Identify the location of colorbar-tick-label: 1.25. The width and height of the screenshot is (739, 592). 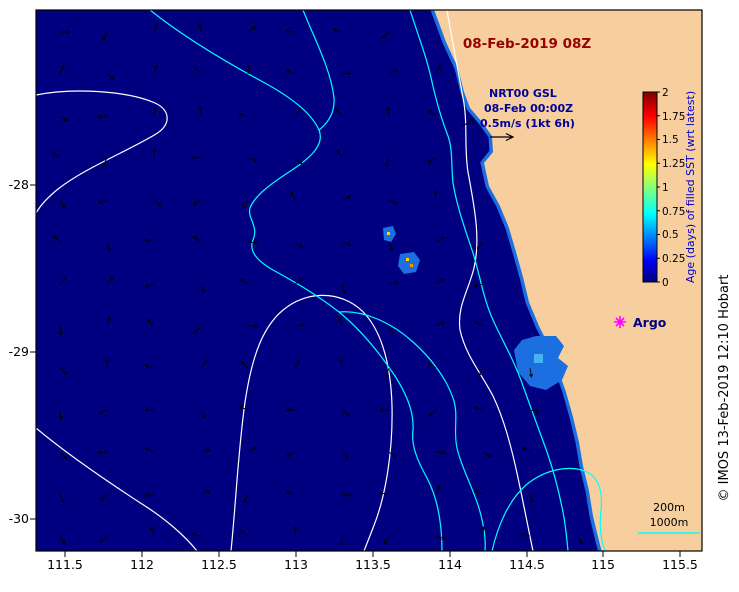
(673, 164).